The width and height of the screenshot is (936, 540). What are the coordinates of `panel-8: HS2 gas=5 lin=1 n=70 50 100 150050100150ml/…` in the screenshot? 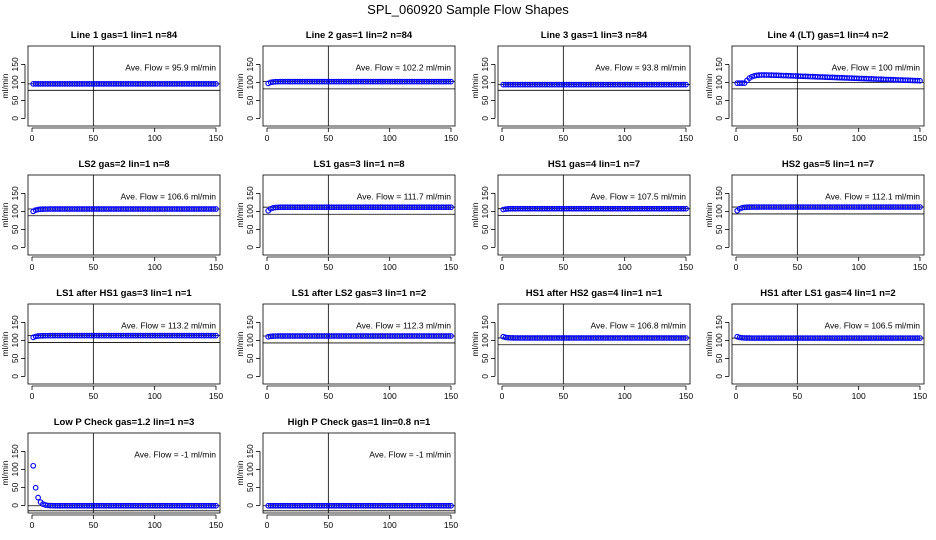 It's located at (815, 215).